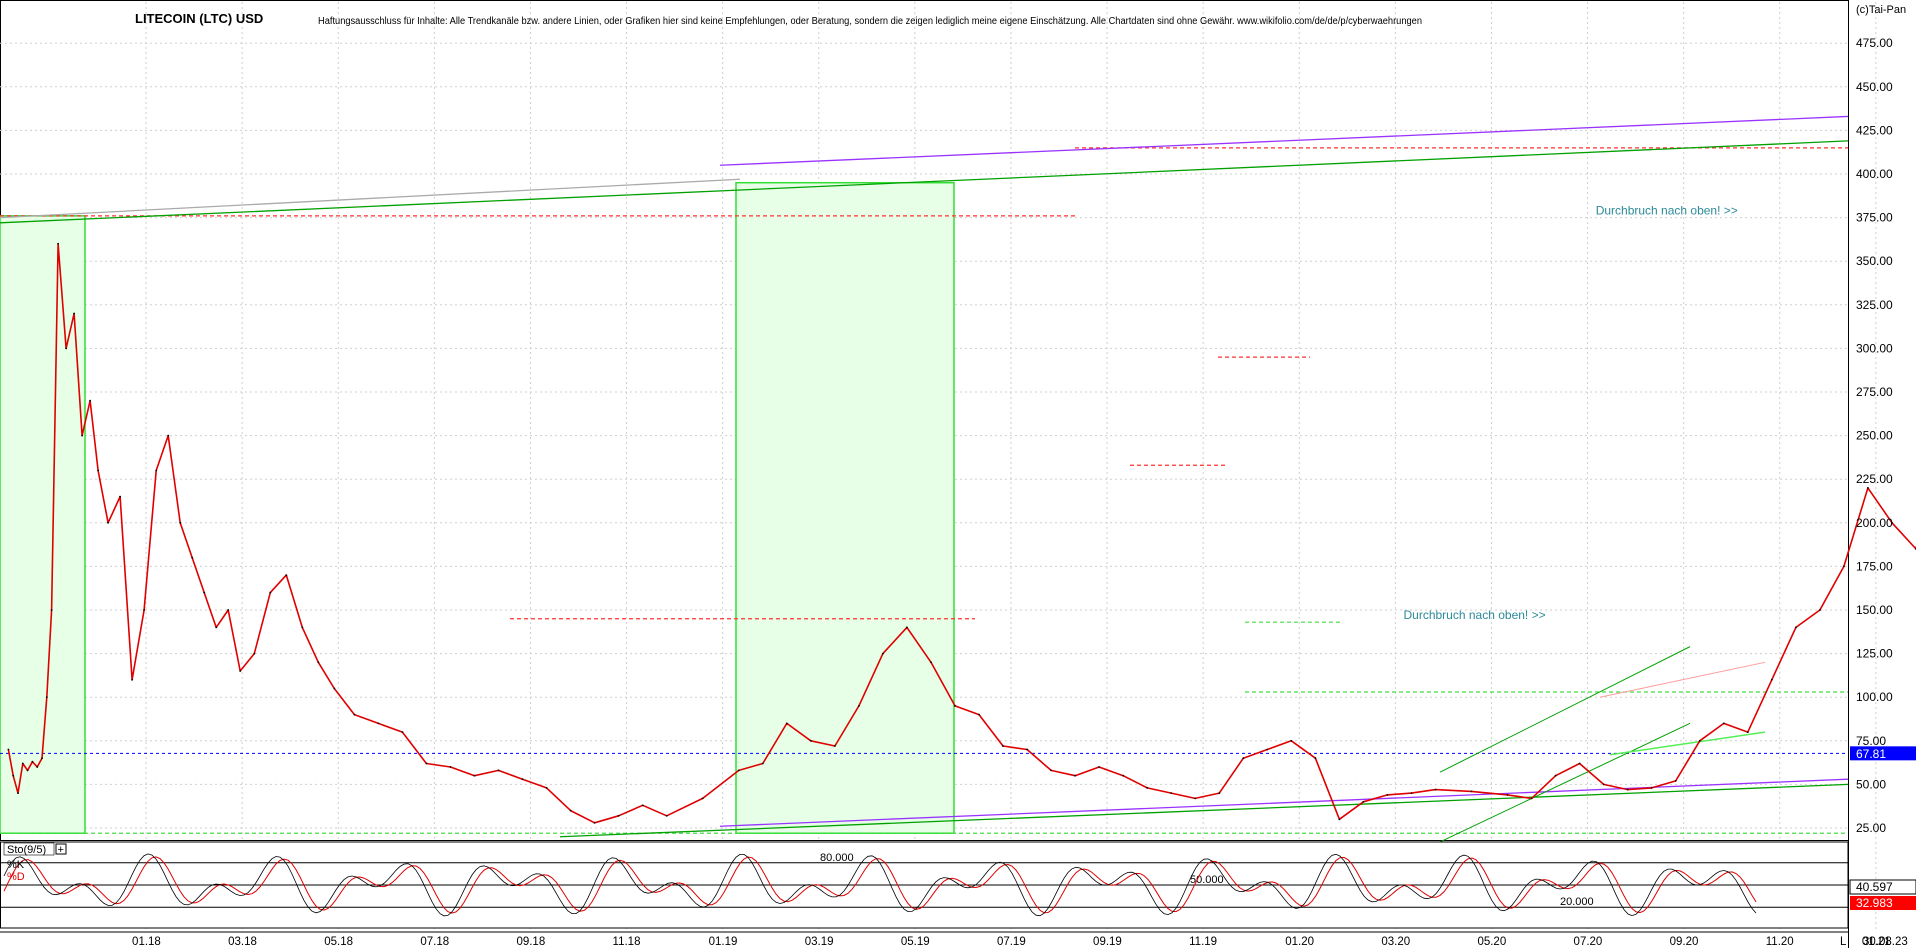 The height and width of the screenshot is (948, 1916). I want to click on y-tick-label: 475.00, so click(1874, 43).